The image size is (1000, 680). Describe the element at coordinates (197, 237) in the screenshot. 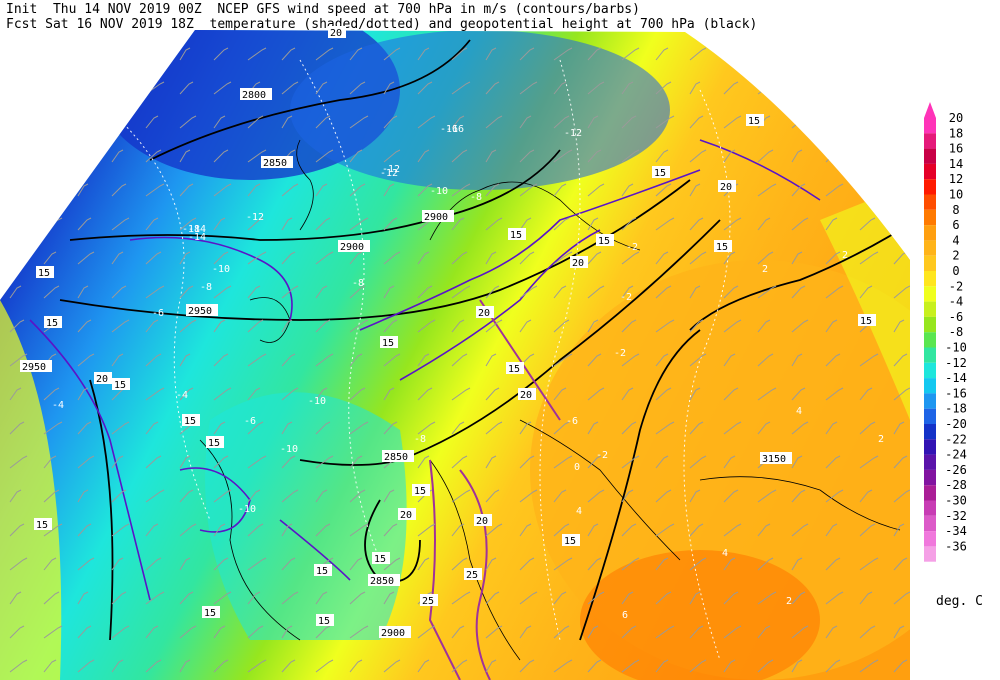

I see `temperature-label: -14` at that location.